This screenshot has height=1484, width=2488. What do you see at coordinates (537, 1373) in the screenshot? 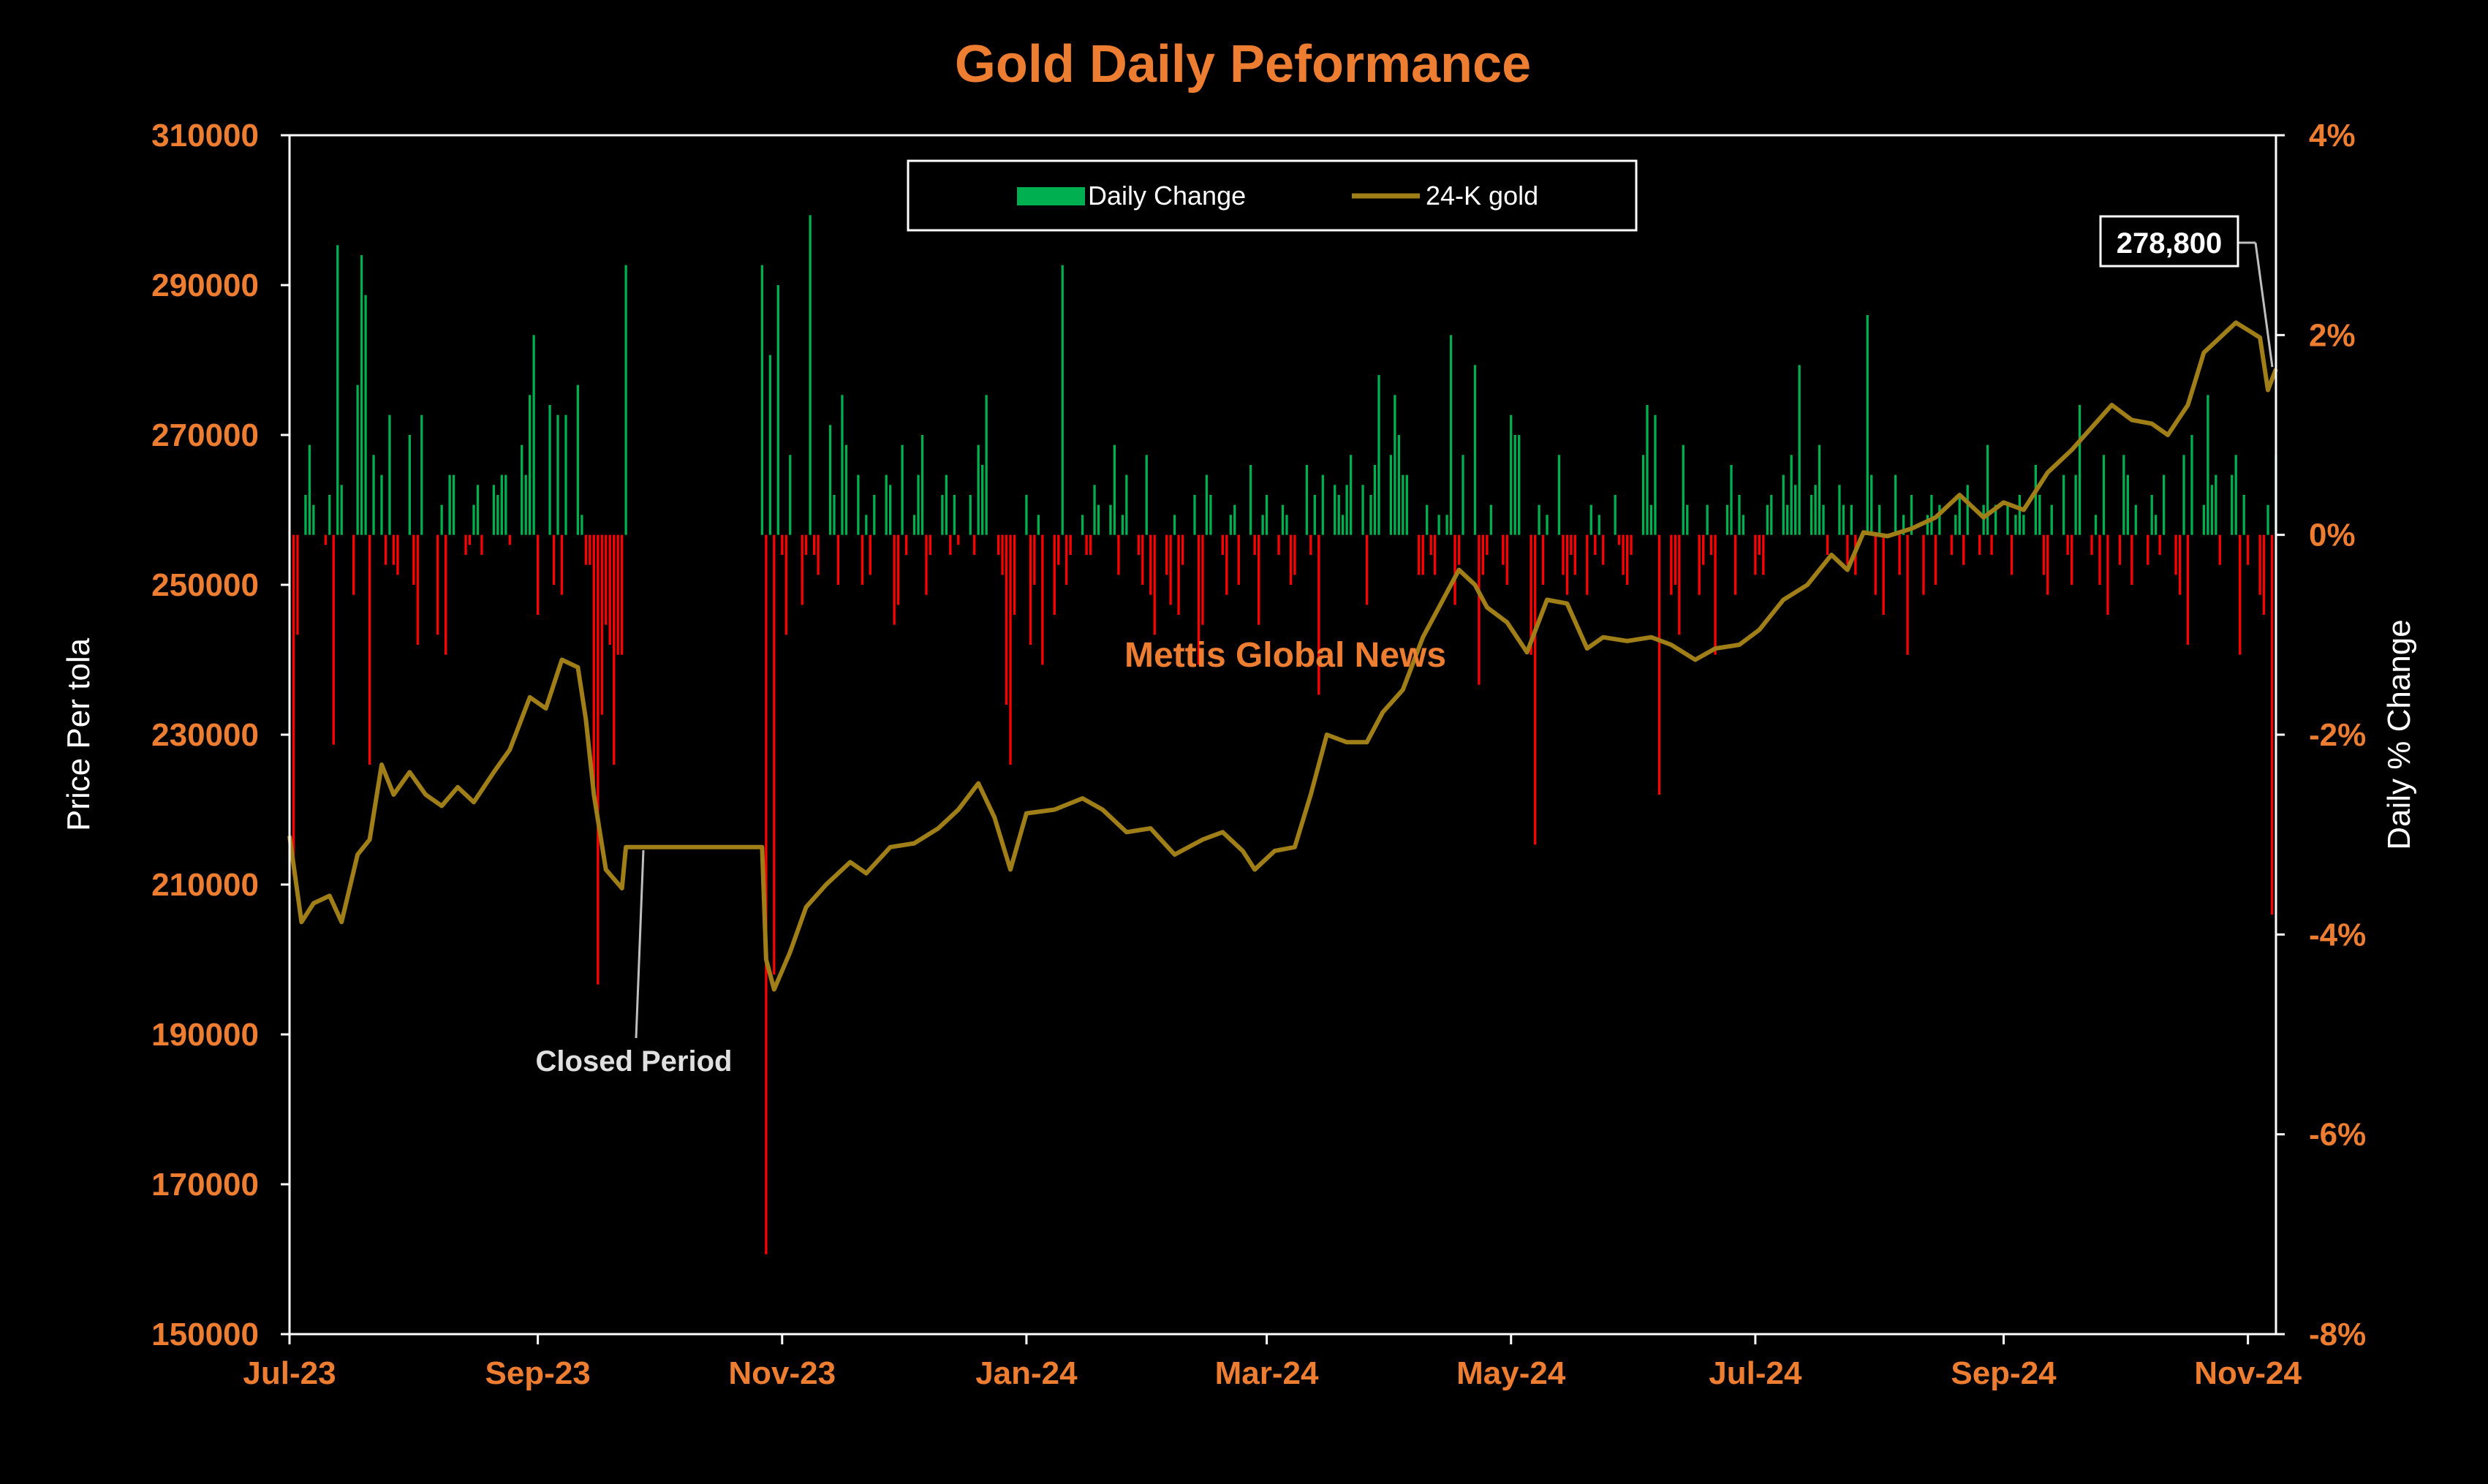
I see `x-tick-label: Sep-23` at bounding box center [537, 1373].